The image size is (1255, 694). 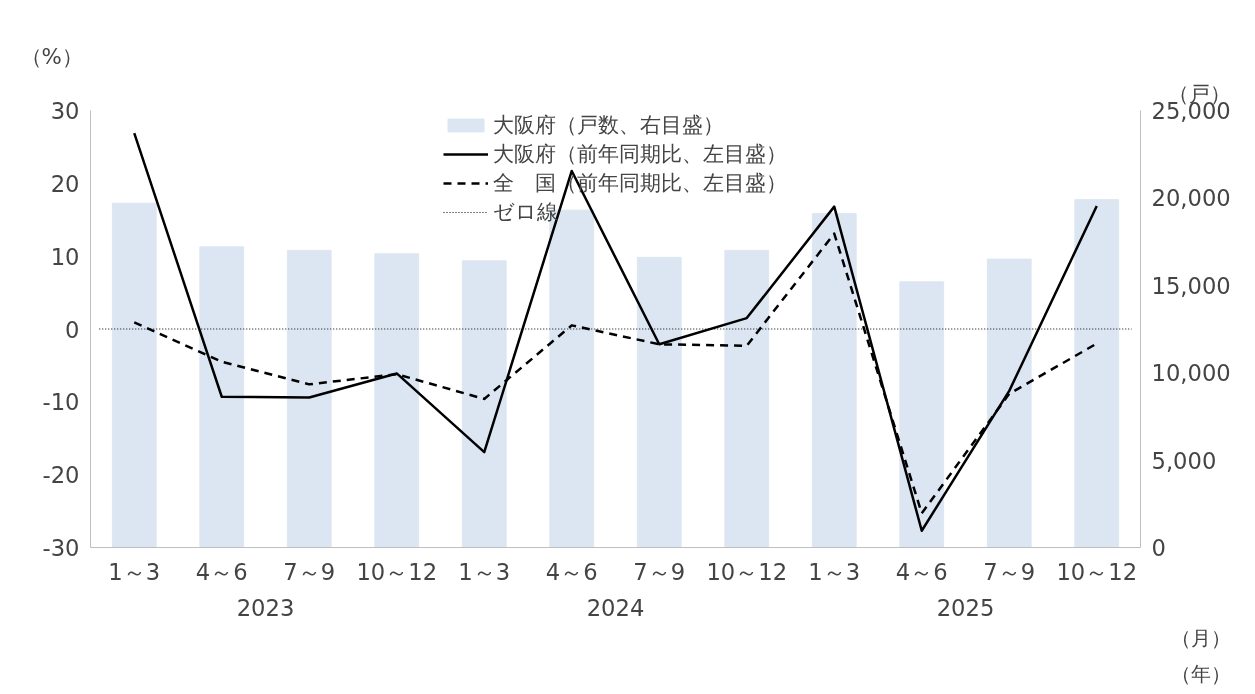 What do you see at coordinates (1200, 637) in the screenshot?
I see `text: （月）` at bounding box center [1200, 637].